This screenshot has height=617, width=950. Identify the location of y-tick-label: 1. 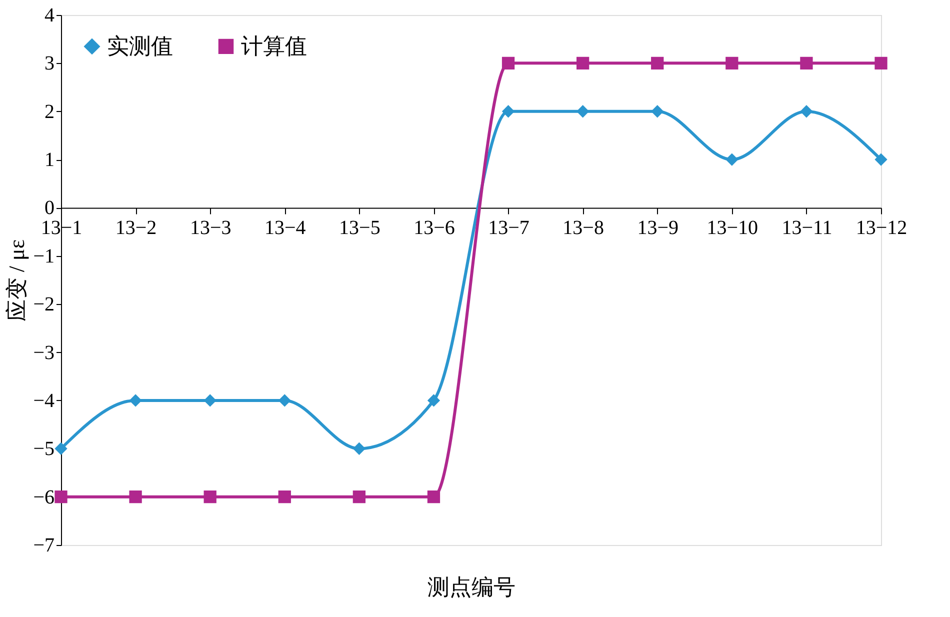
(49, 160).